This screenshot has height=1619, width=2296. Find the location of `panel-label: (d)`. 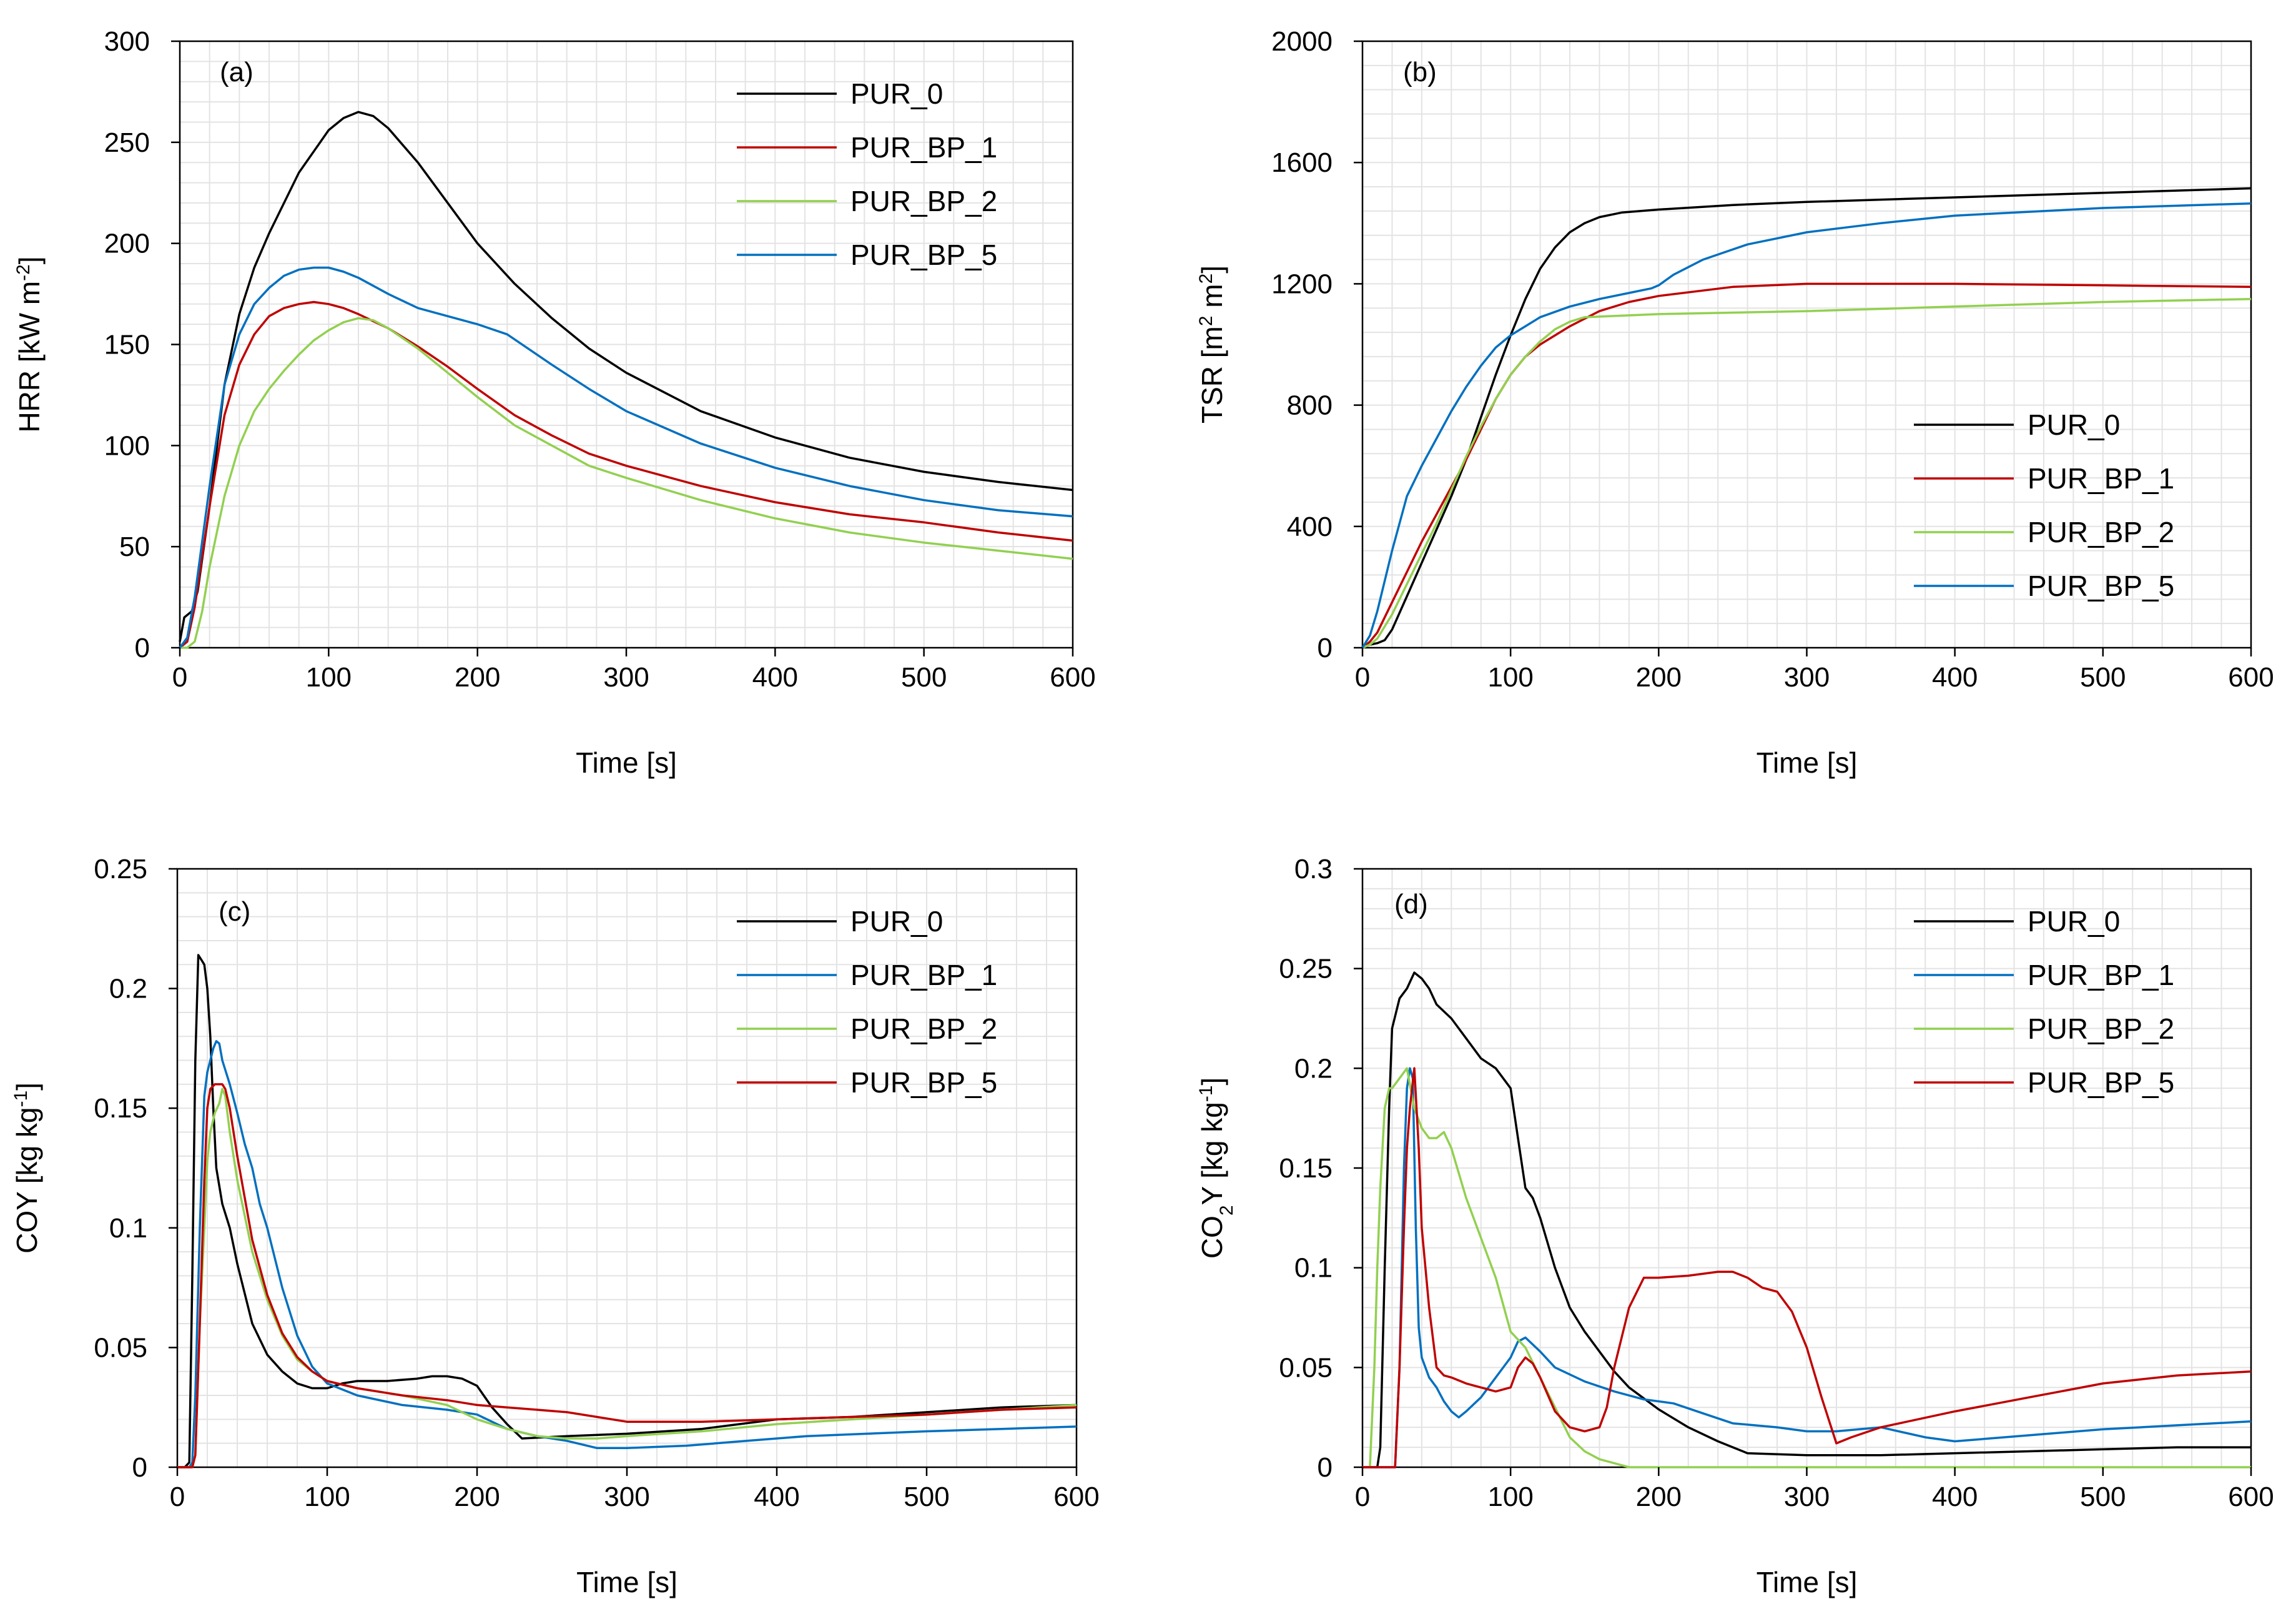

panel-label: (d) is located at coordinates (1411, 904).